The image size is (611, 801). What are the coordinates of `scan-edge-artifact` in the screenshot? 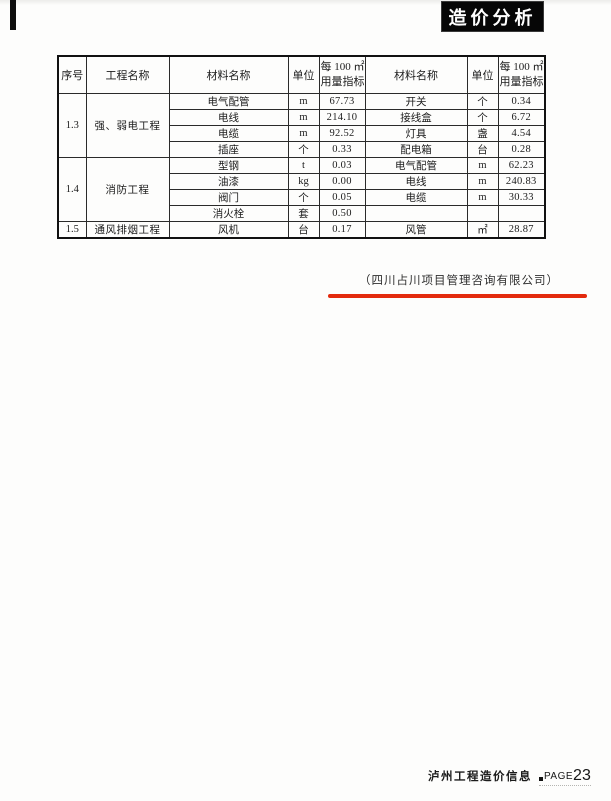 It's located at (305, 2).